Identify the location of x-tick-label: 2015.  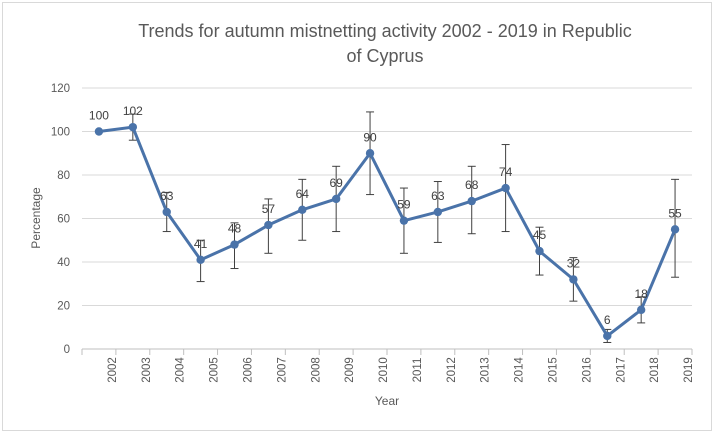
(554, 370).